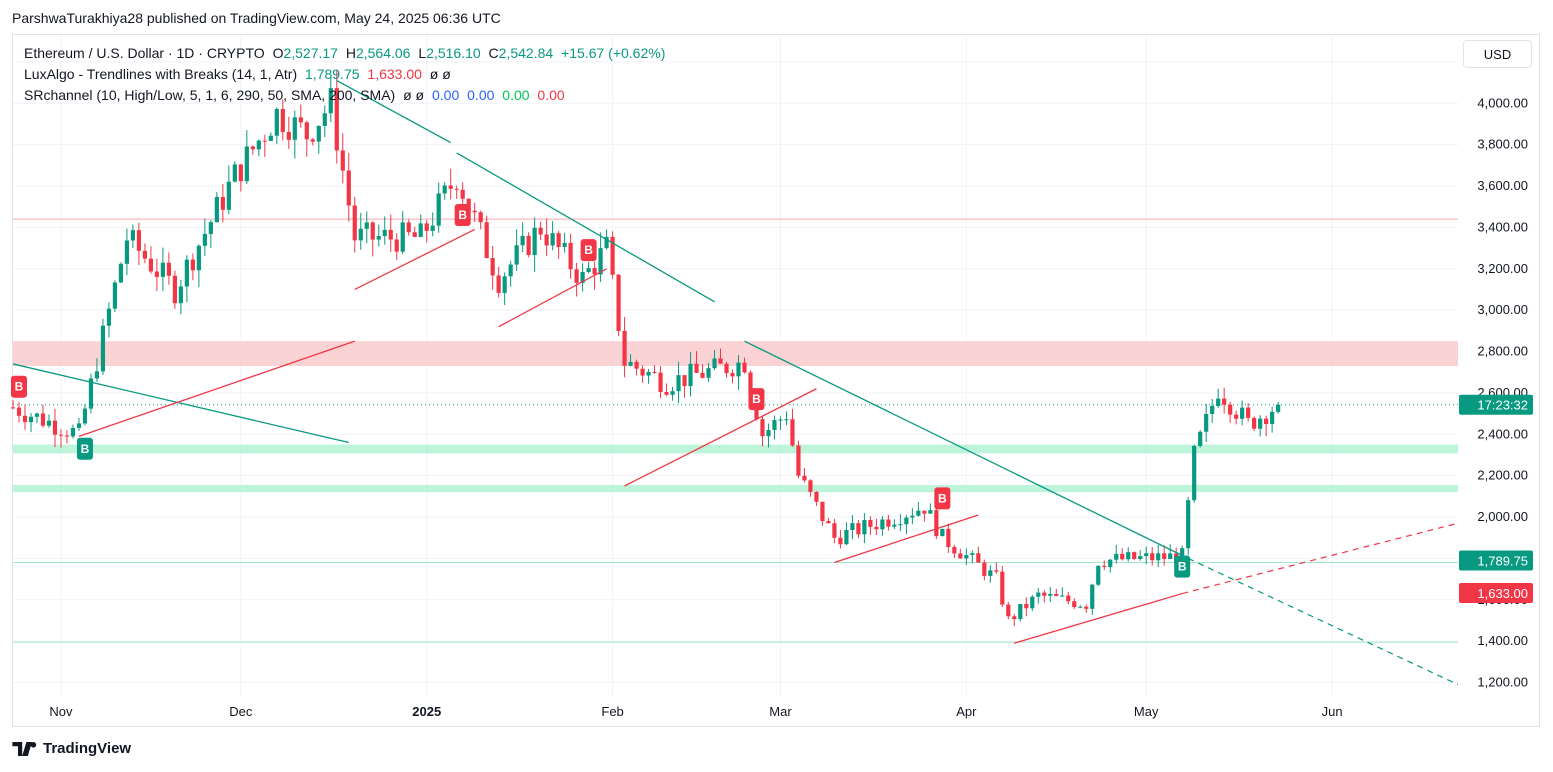 The height and width of the screenshot is (772, 1553). I want to click on tradingview-logo: TradingView, so click(71, 748).